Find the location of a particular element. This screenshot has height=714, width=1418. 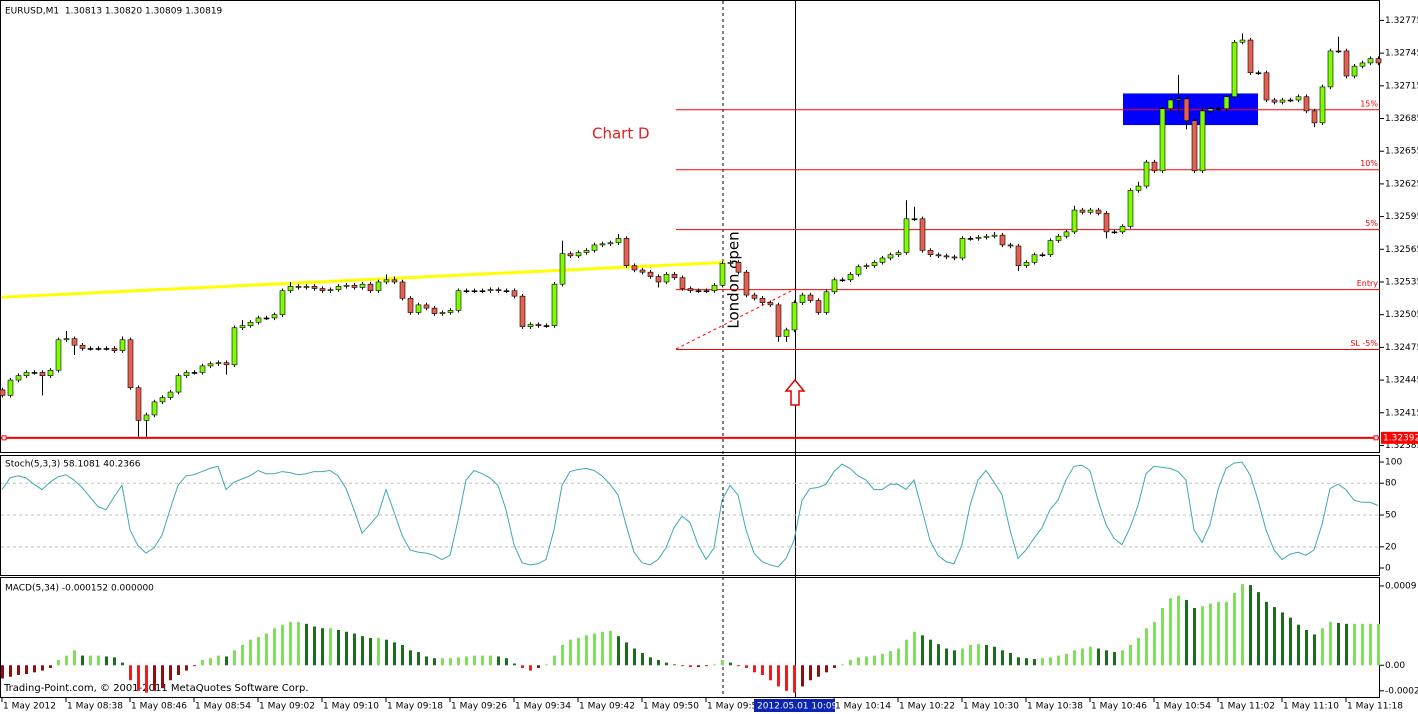

y-tick-label: 1.32715 is located at coordinates (1401, 86).